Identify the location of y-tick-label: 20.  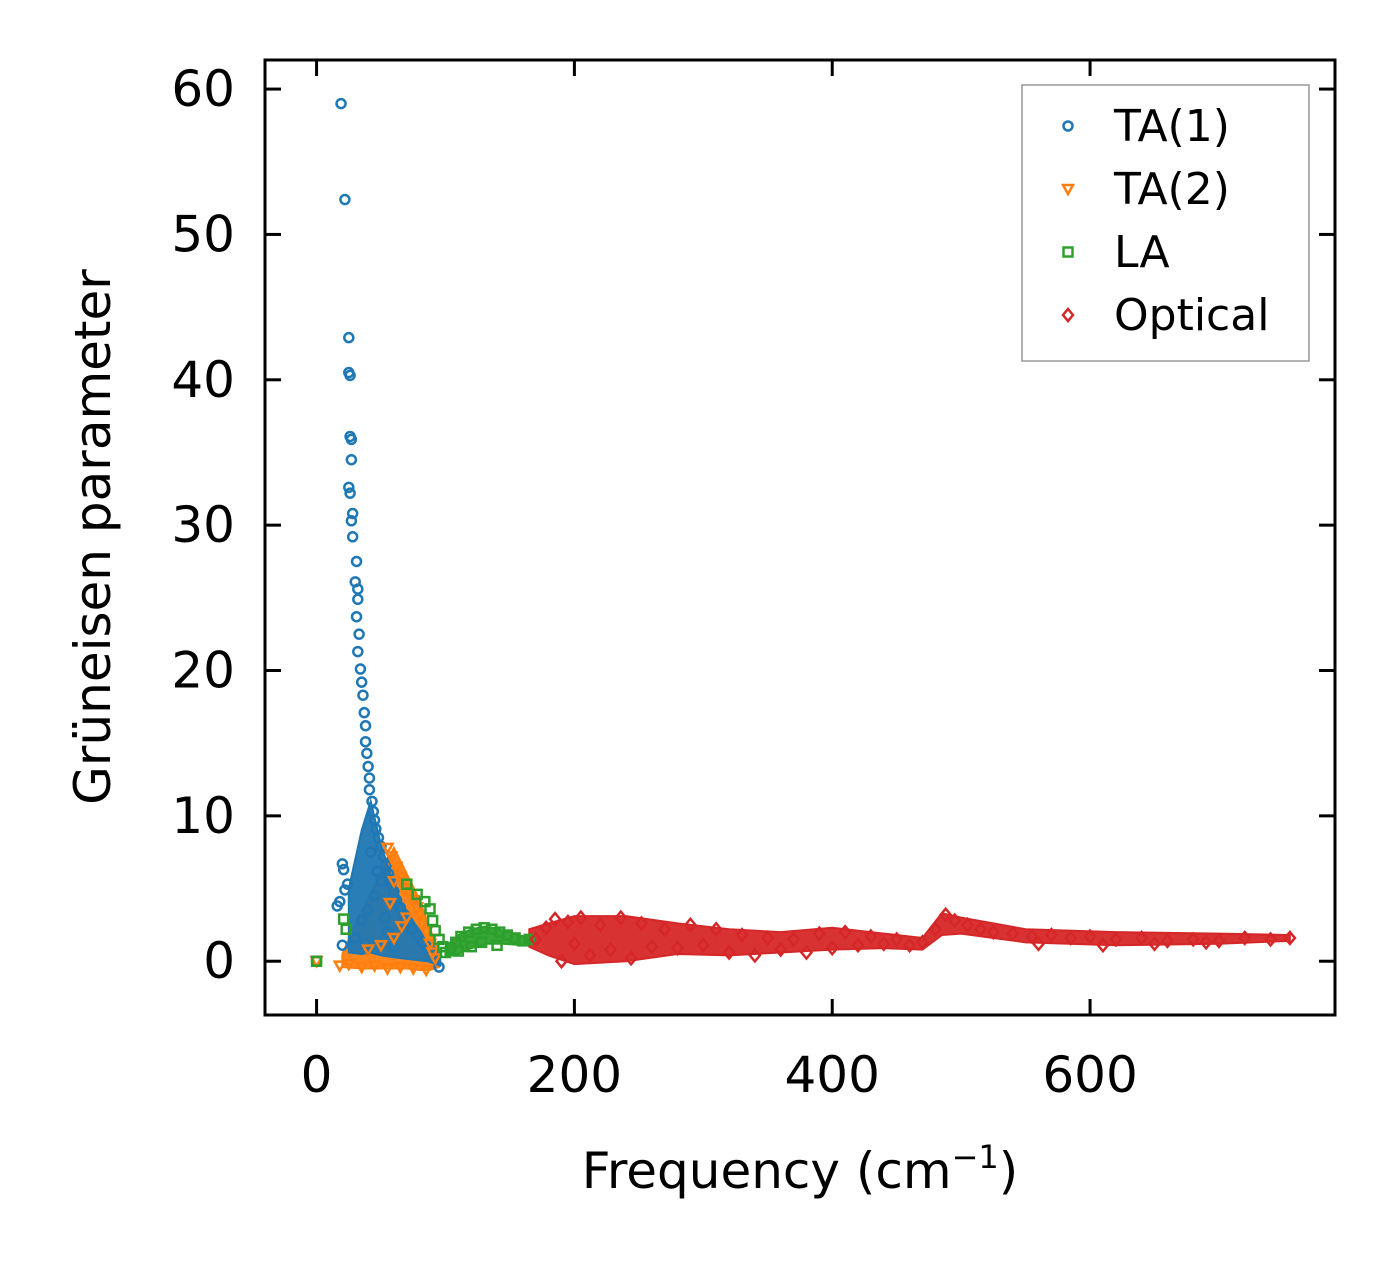
(203, 671).